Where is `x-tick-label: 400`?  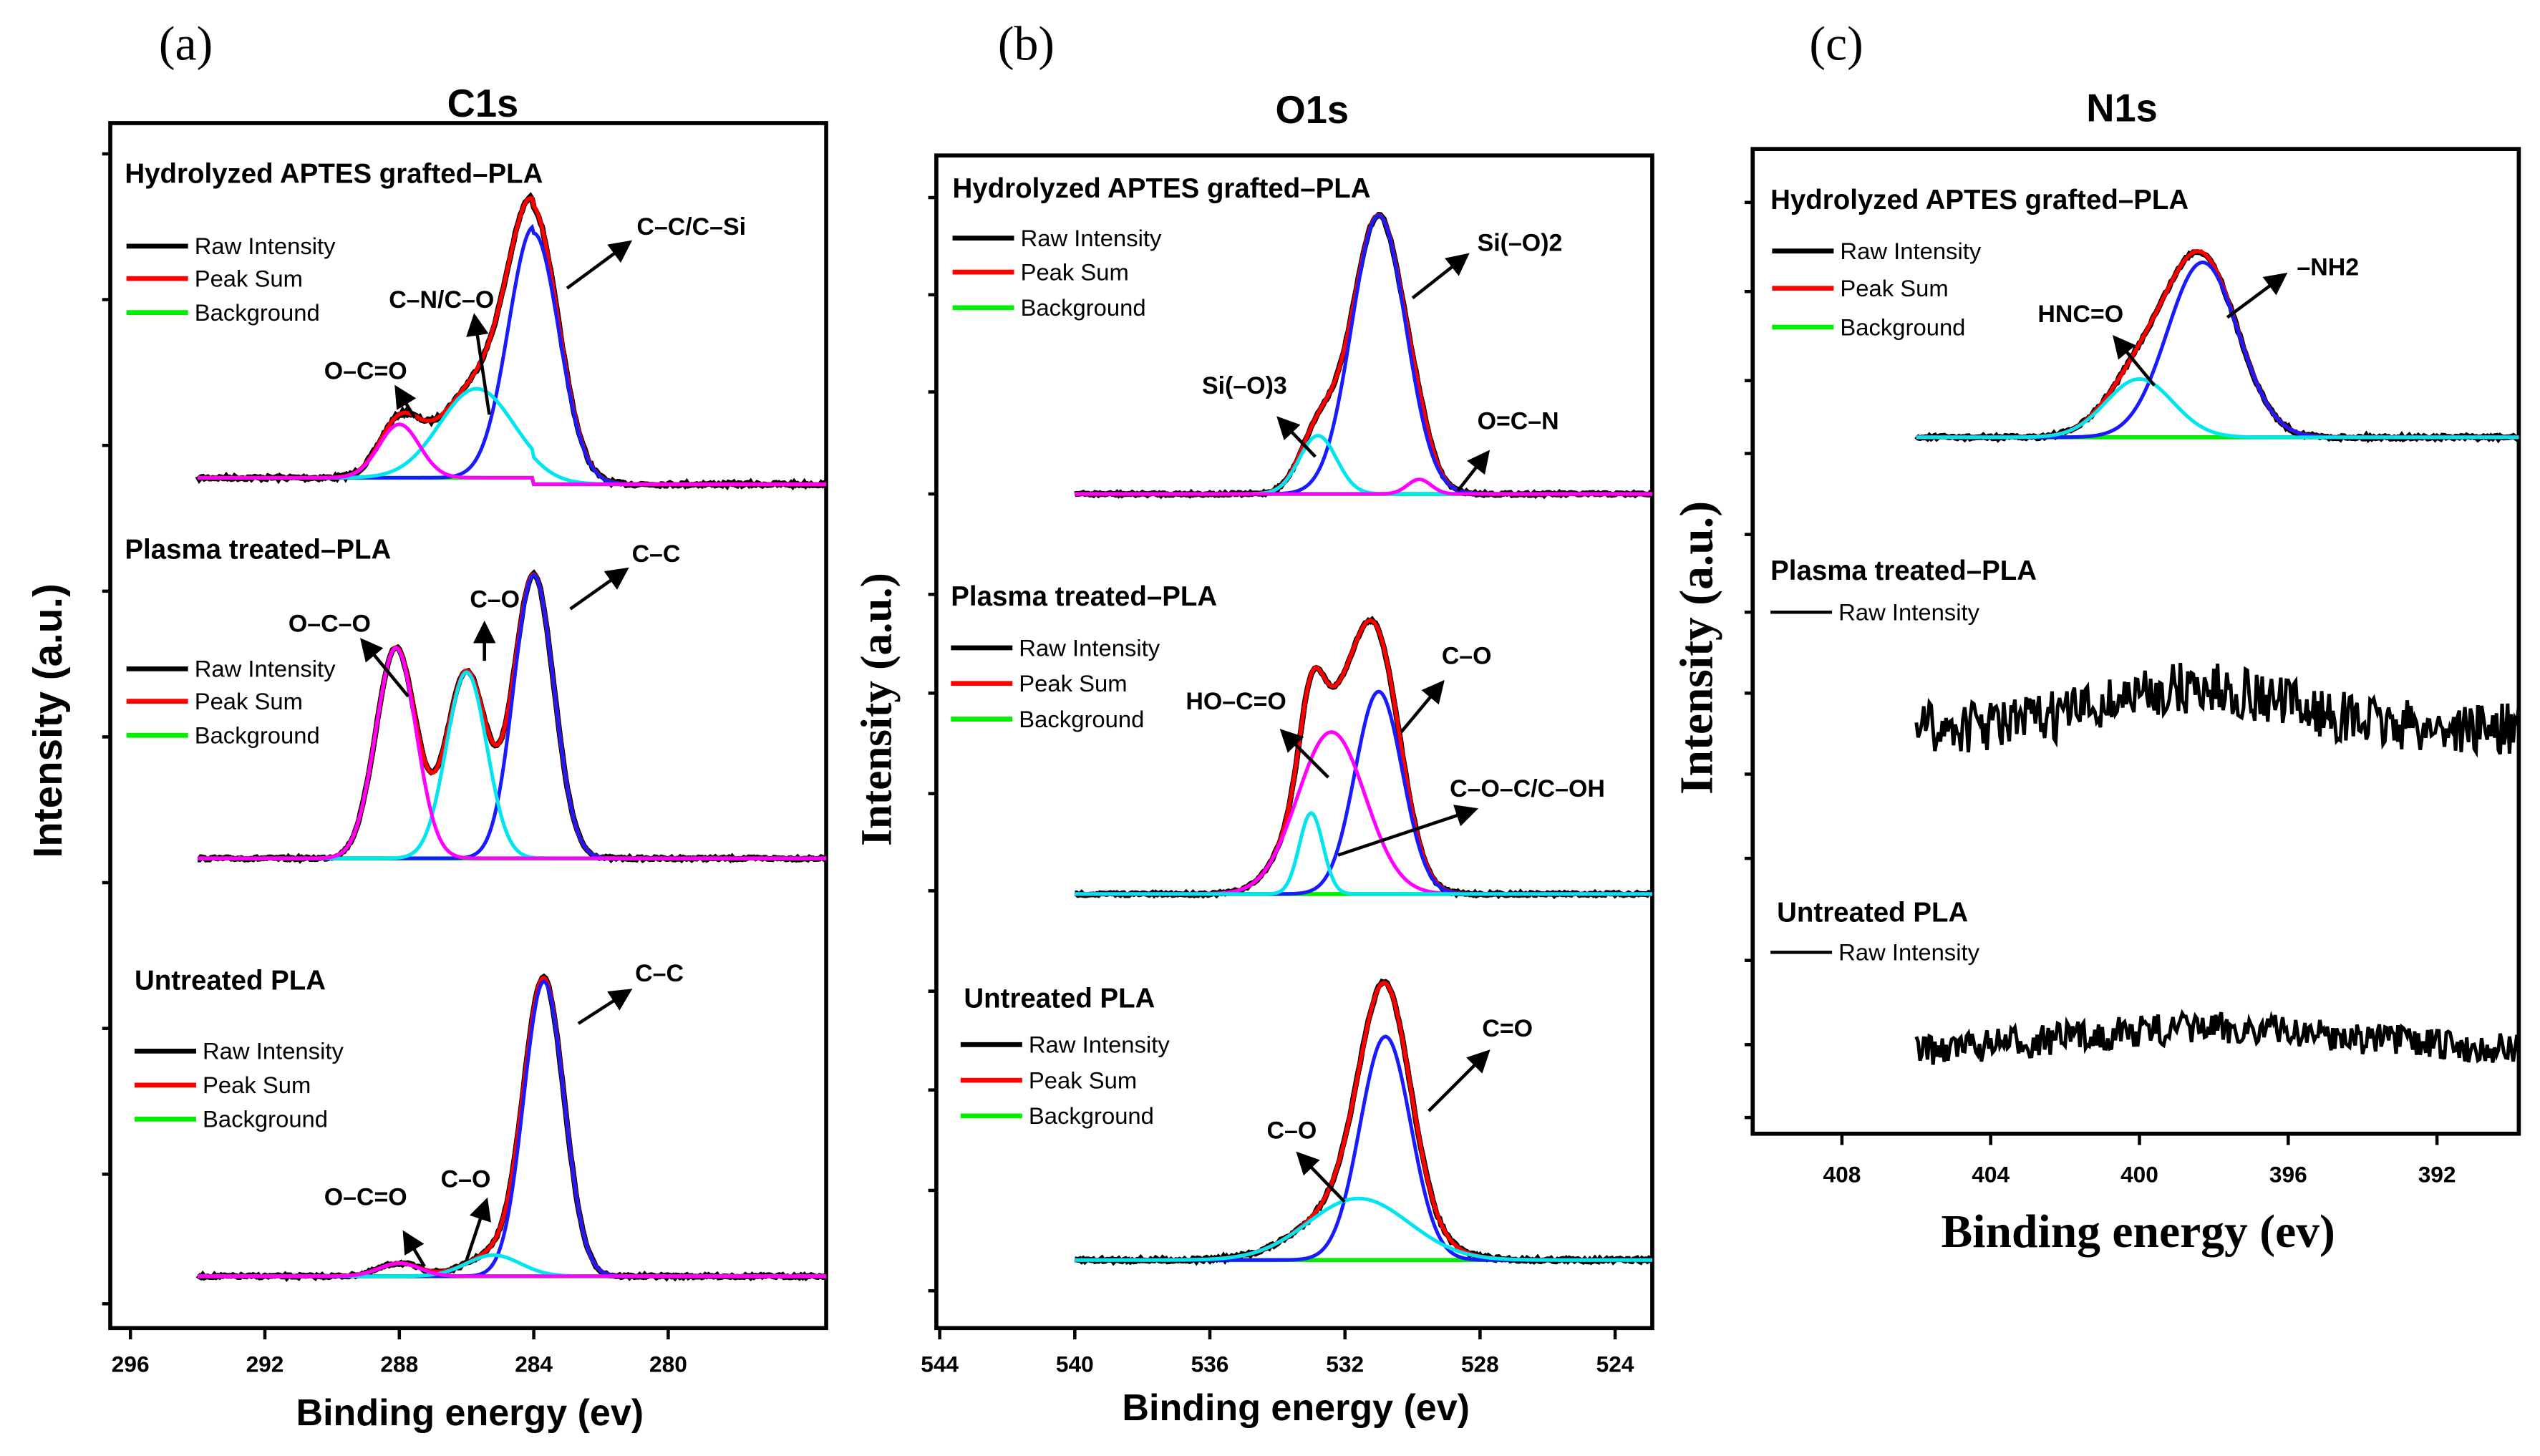 x-tick-label: 400 is located at coordinates (2139, 1175).